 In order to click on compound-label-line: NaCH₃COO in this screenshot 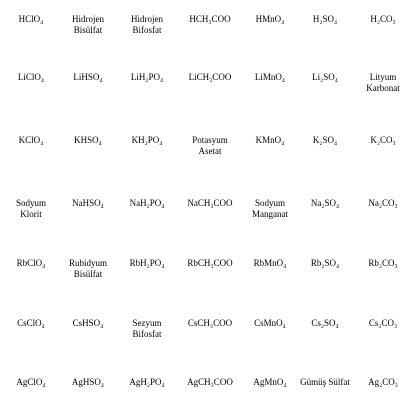, I will do `click(210, 203)`.